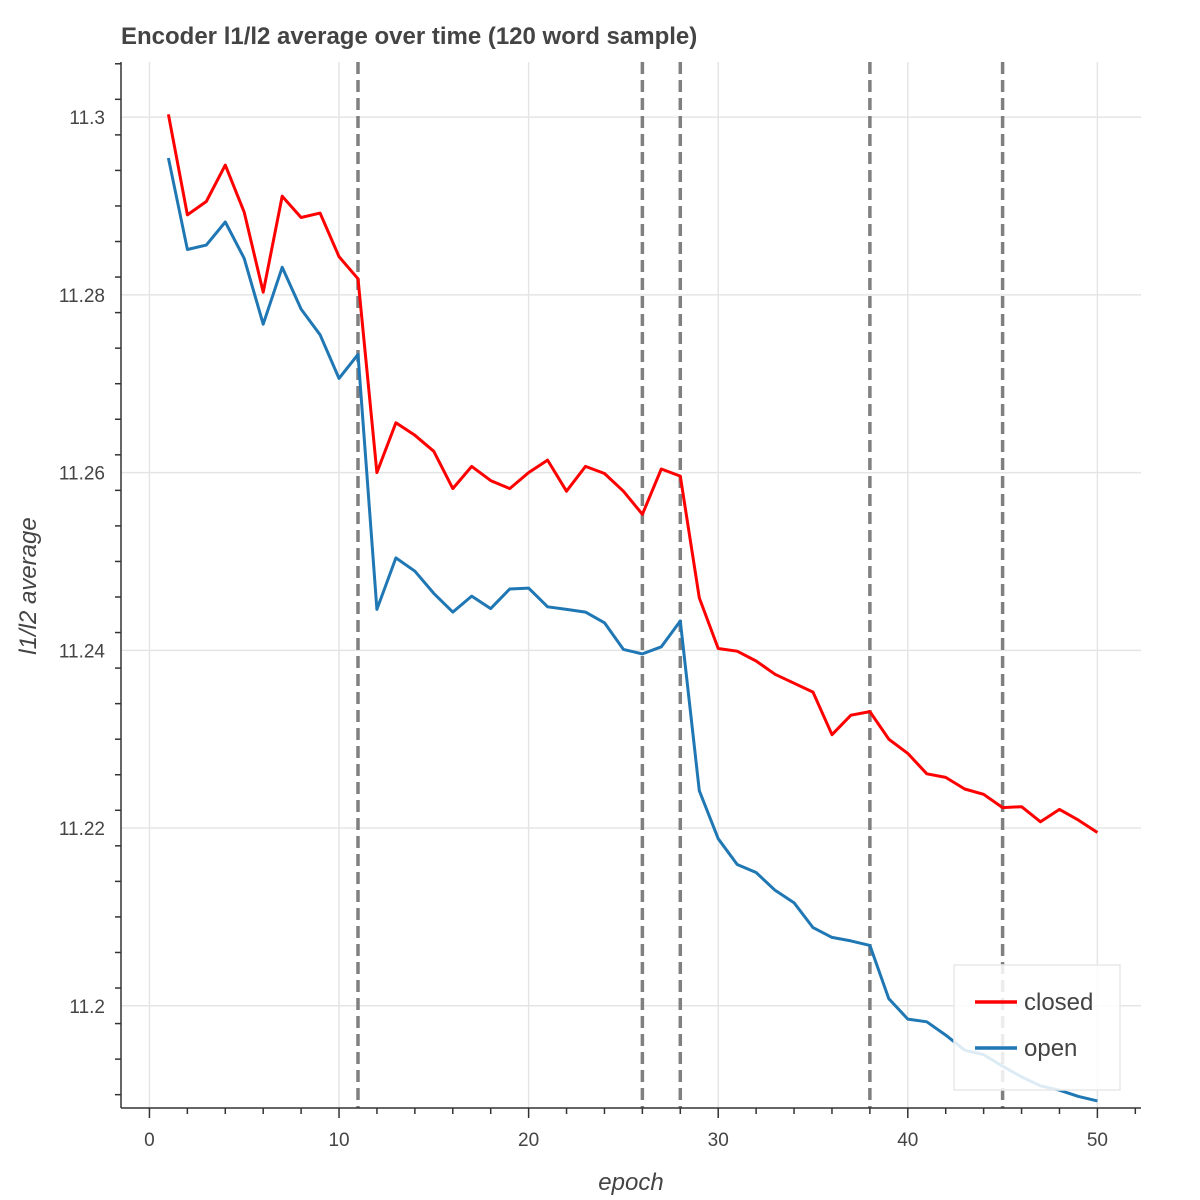  What do you see at coordinates (718, 1140) in the screenshot?
I see `x-tick-label: 30` at bounding box center [718, 1140].